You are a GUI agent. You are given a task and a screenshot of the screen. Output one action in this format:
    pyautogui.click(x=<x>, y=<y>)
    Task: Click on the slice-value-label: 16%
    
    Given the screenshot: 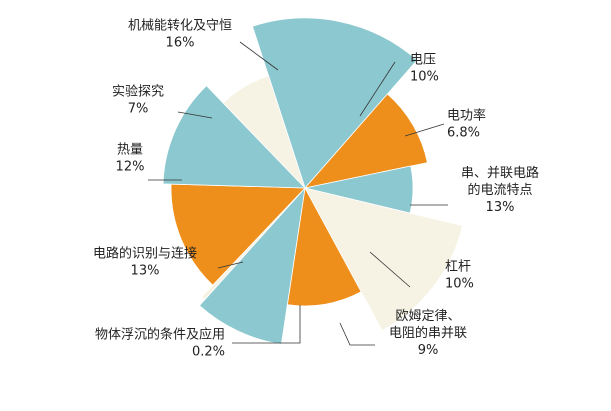 What is the action you would take?
    pyautogui.click(x=180, y=43)
    